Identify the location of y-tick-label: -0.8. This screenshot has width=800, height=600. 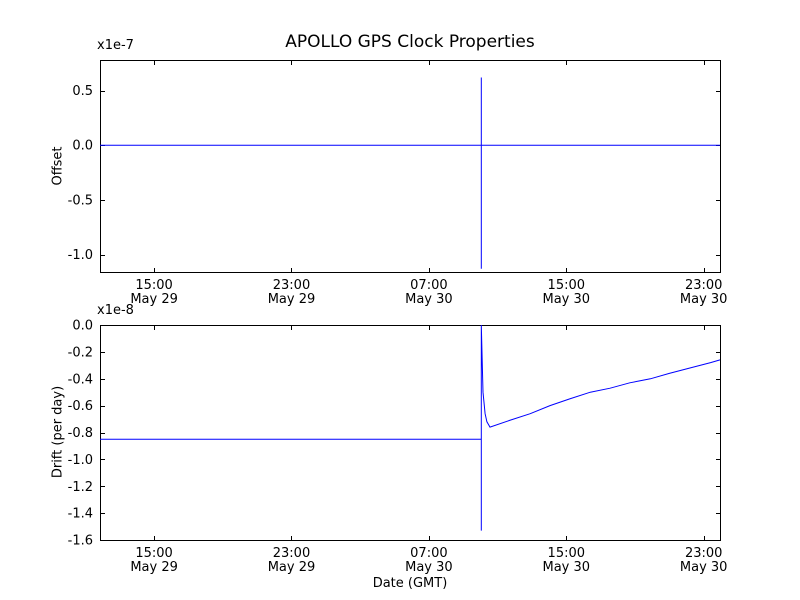
(80, 433).